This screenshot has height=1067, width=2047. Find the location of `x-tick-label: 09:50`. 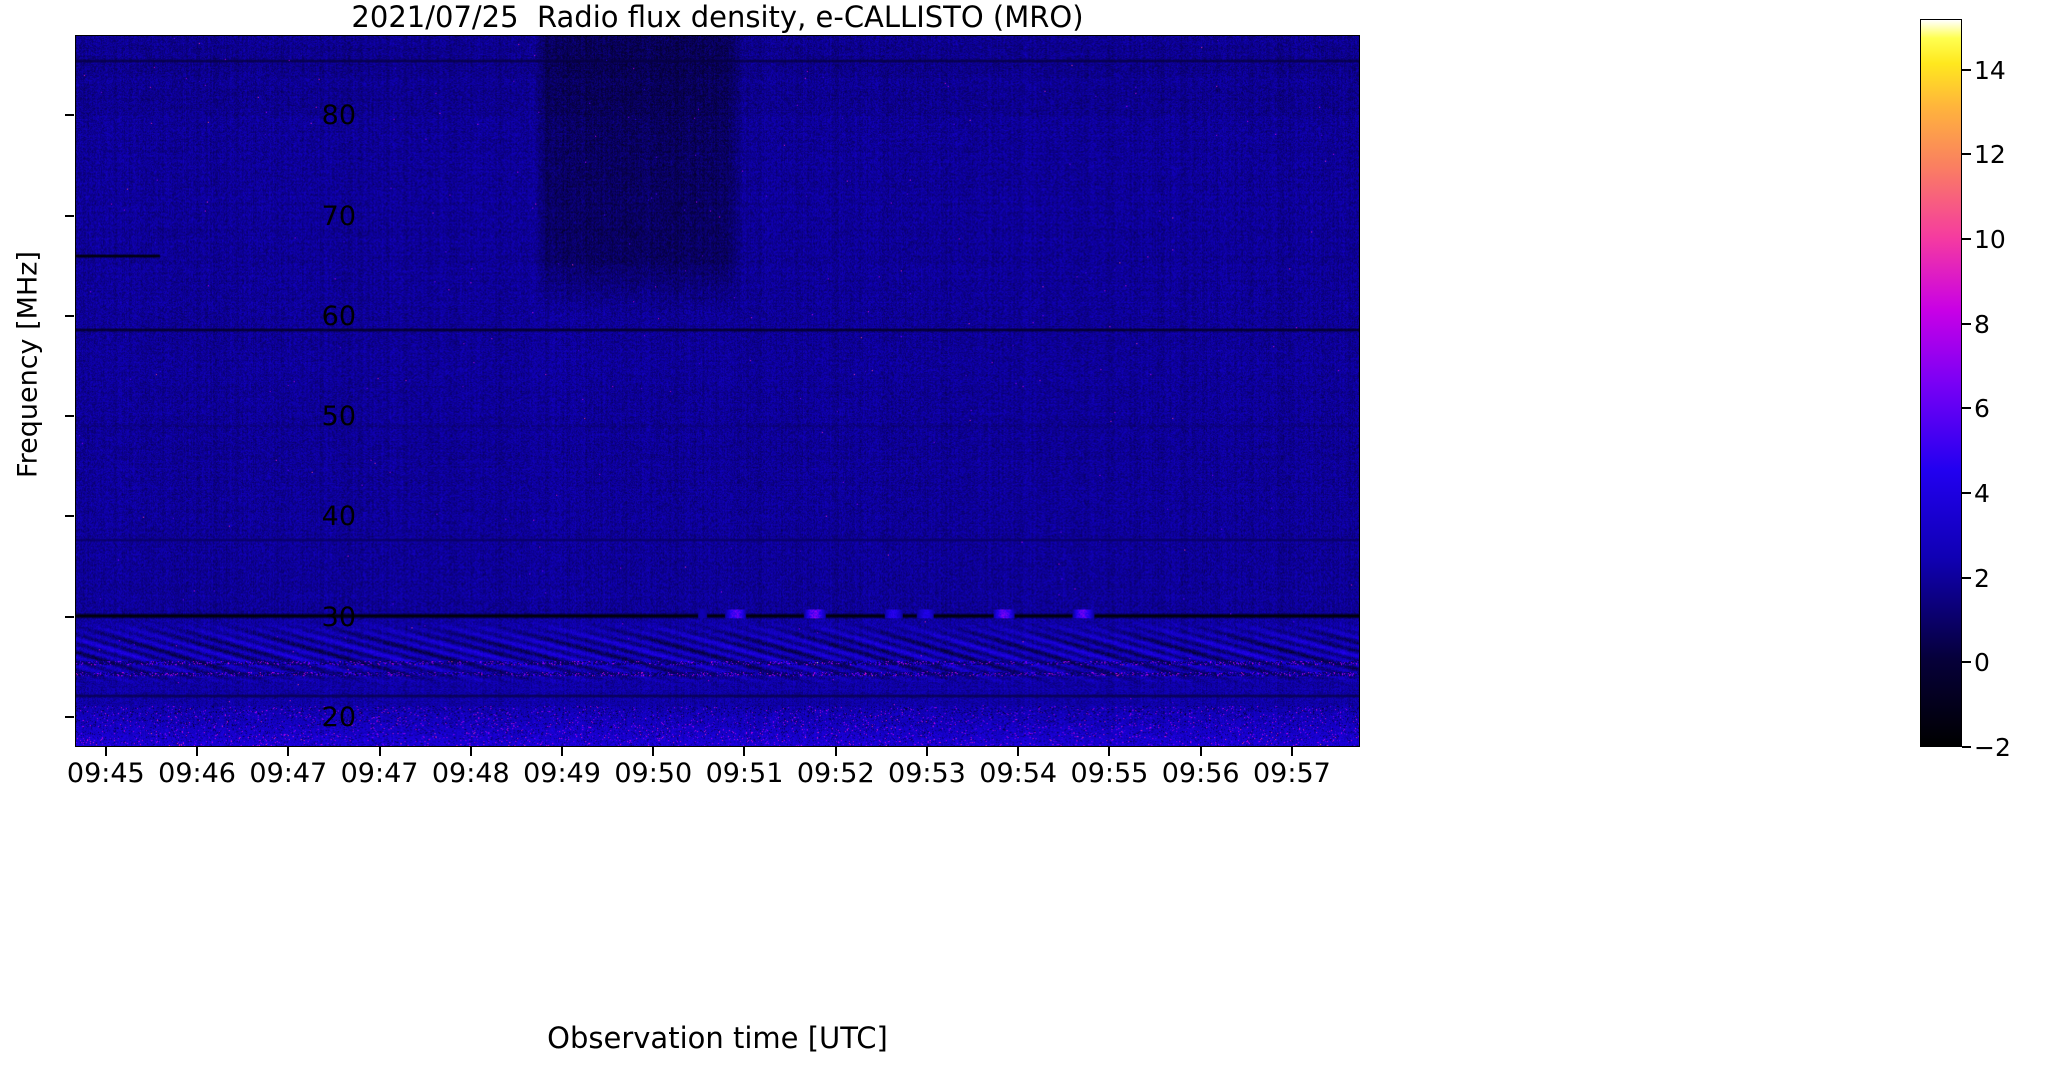

x-tick-label: 09:50 is located at coordinates (653, 773).